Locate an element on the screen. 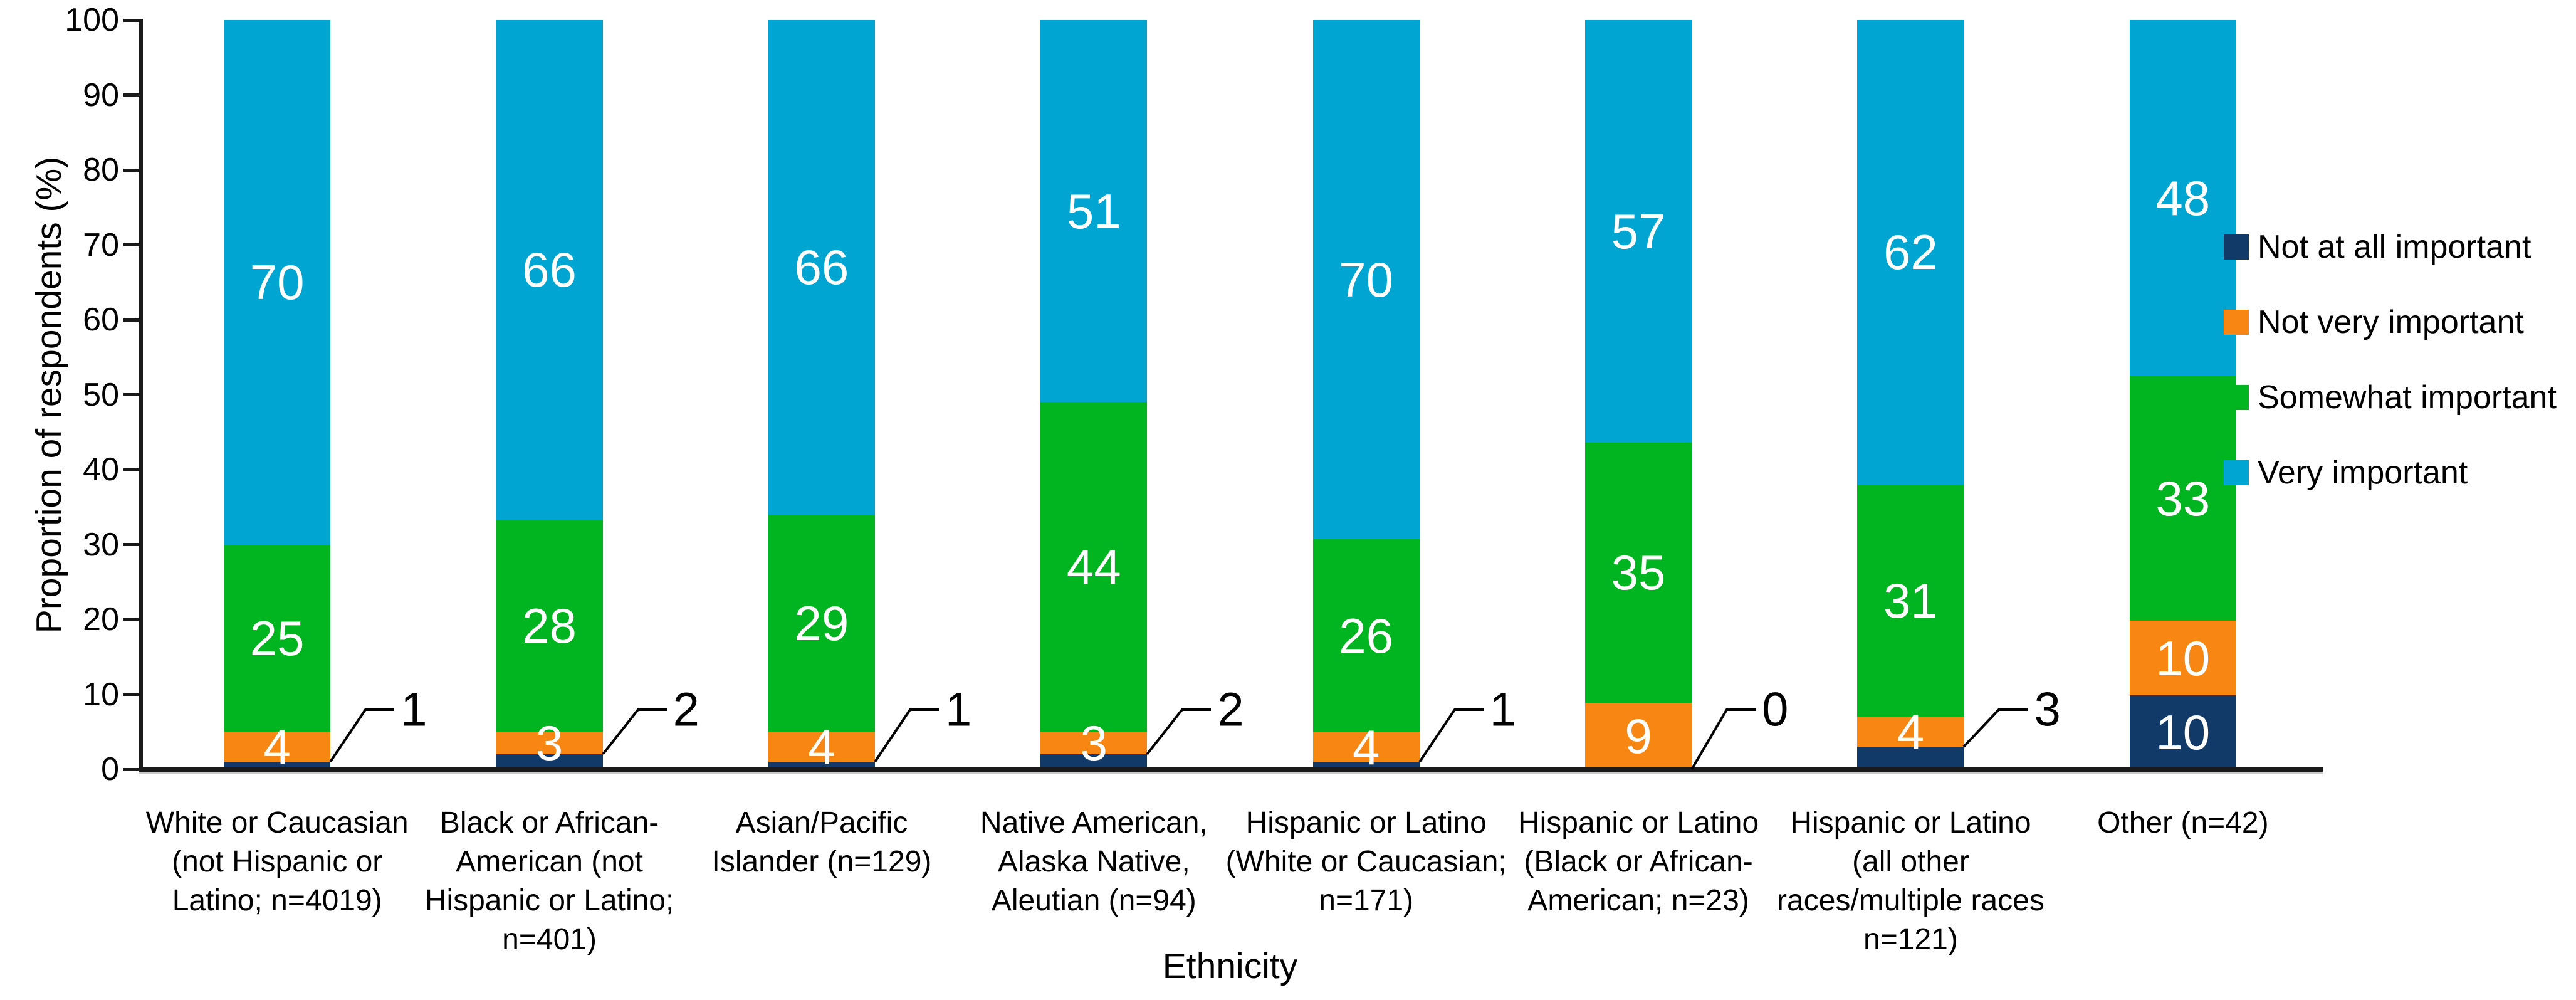 Image resolution: width=2576 pixels, height=1000 pixels. stacked-bar: 4 26 70 is located at coordinates (1366, 398).